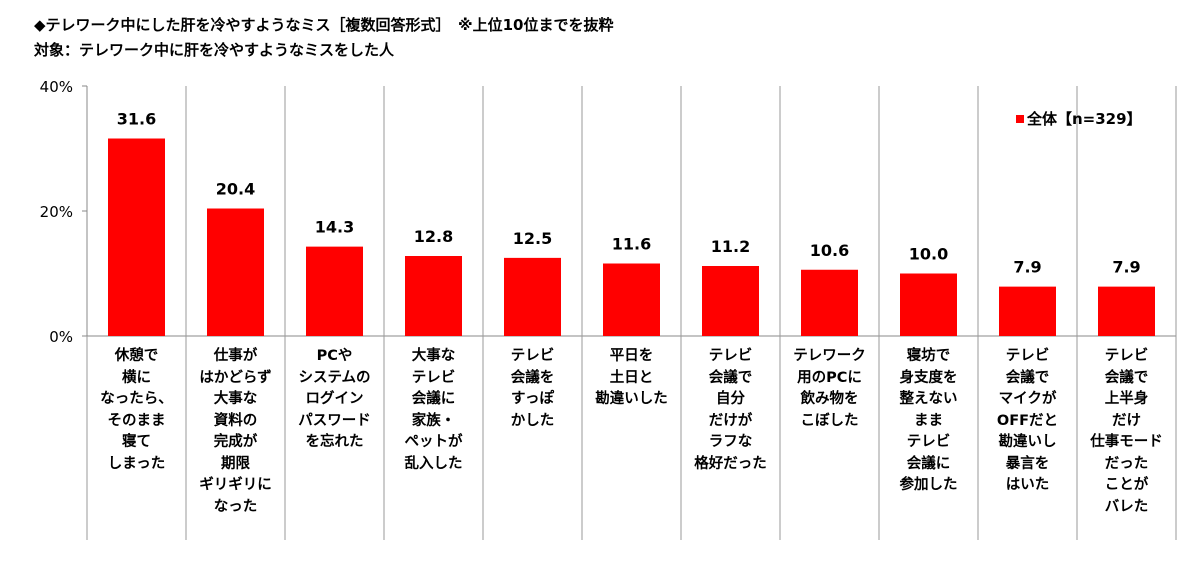 This screenshot has height=575, width=1200. Describe the element at coordinates (61, 337) in the screenshot. I see `y-tick-label: 0%` at that location.